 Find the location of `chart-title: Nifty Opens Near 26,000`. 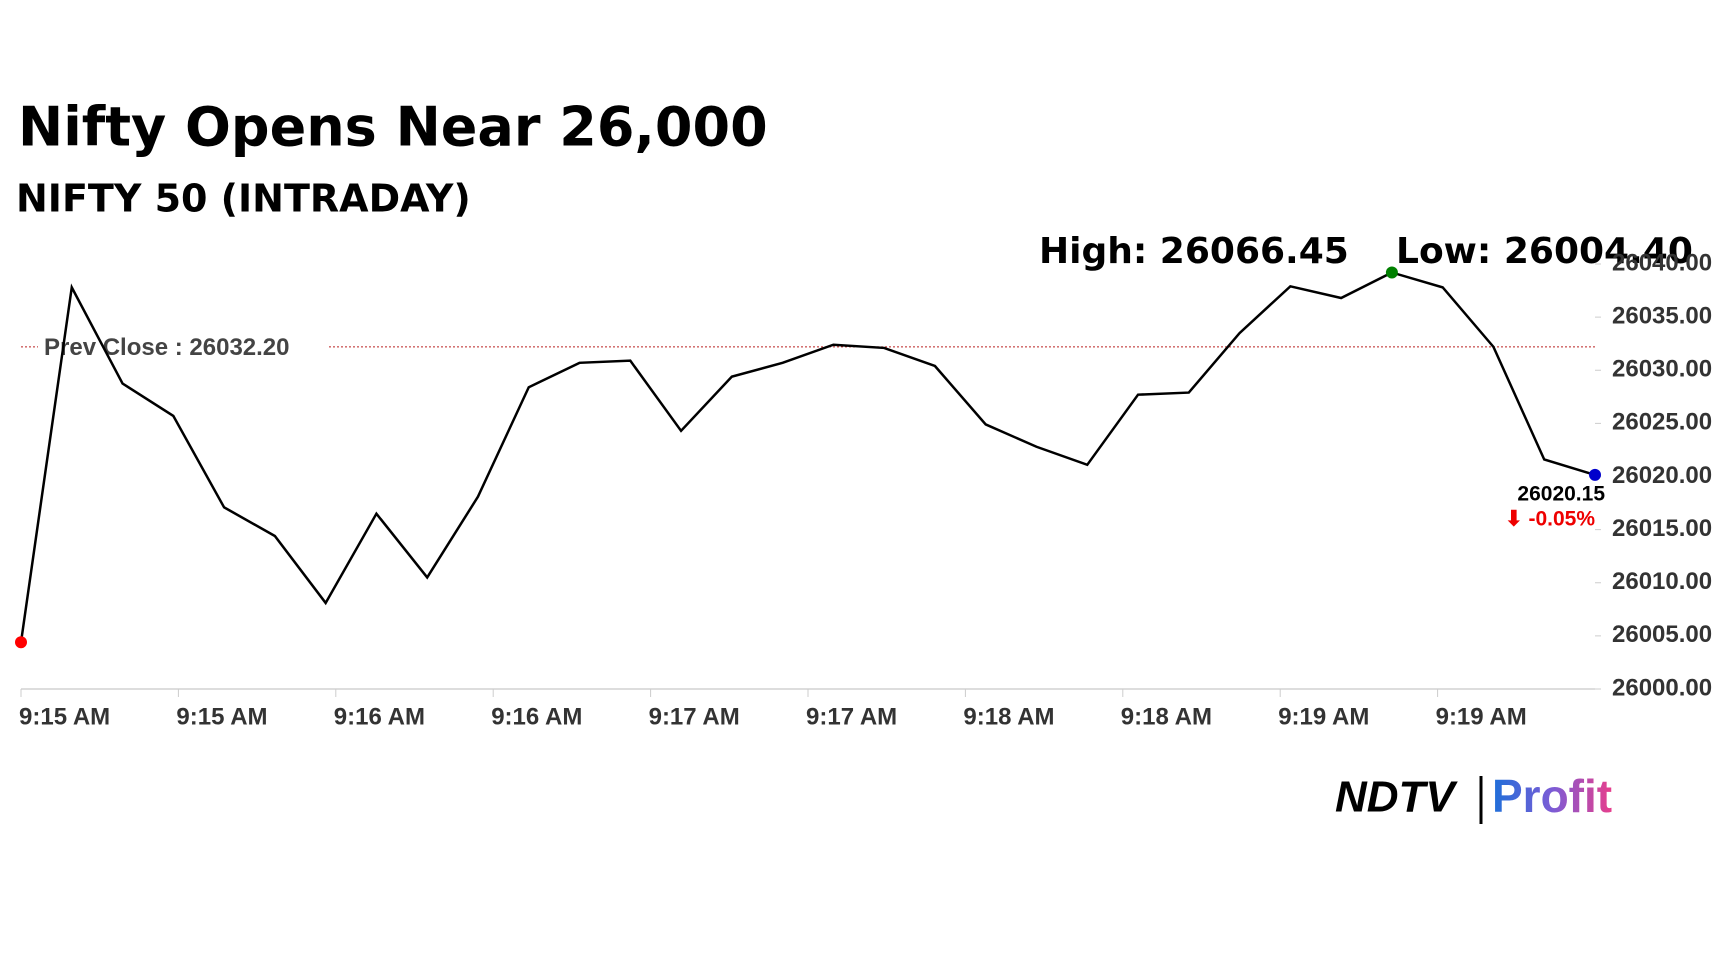

chart-title: Nifty Opens Near 26,000 is located at coordinates (393, 127).